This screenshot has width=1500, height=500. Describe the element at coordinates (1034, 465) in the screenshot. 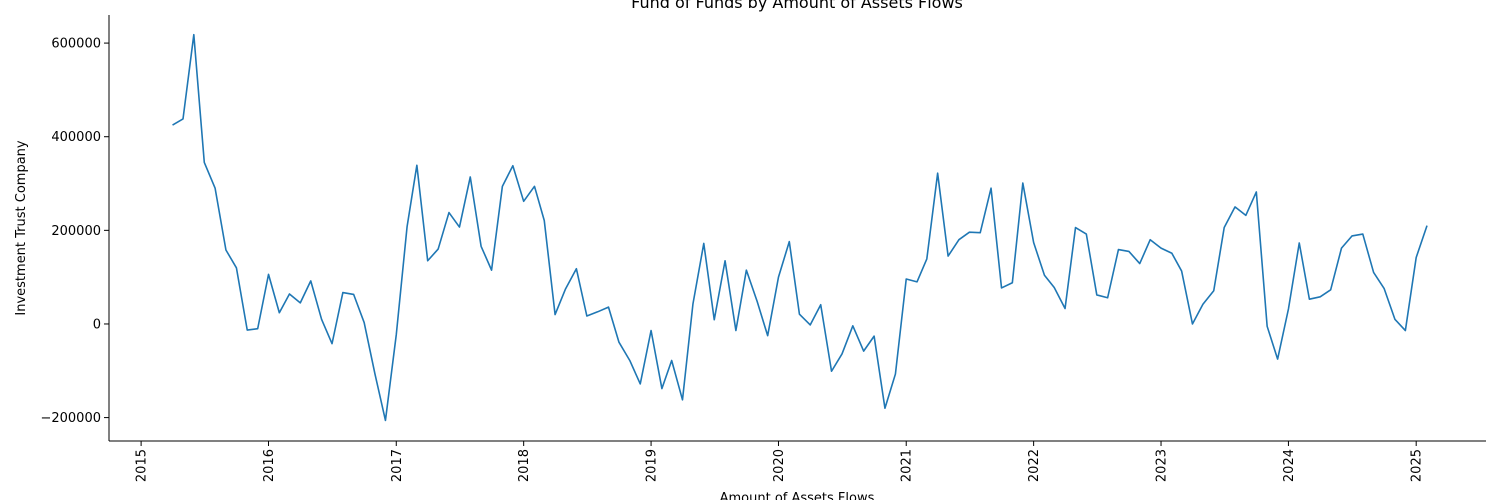

I see `x-tick-label: 2022` at that location.